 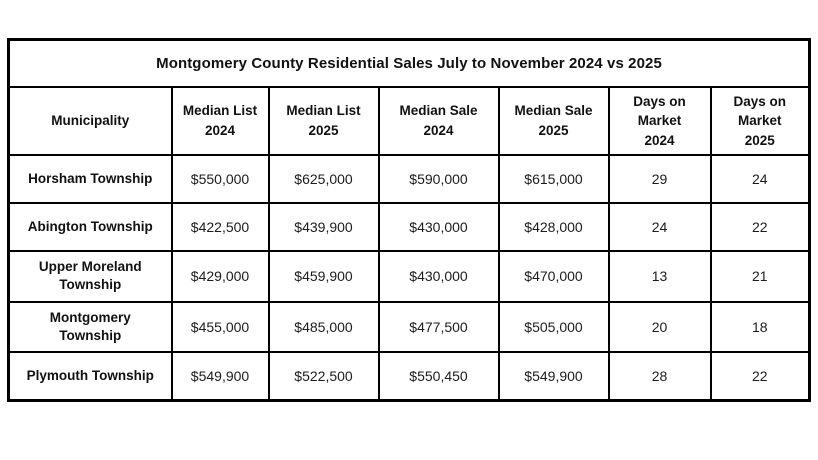 I want to click on median-sale-2025-value: $470,000, so click(x=553, y=276).